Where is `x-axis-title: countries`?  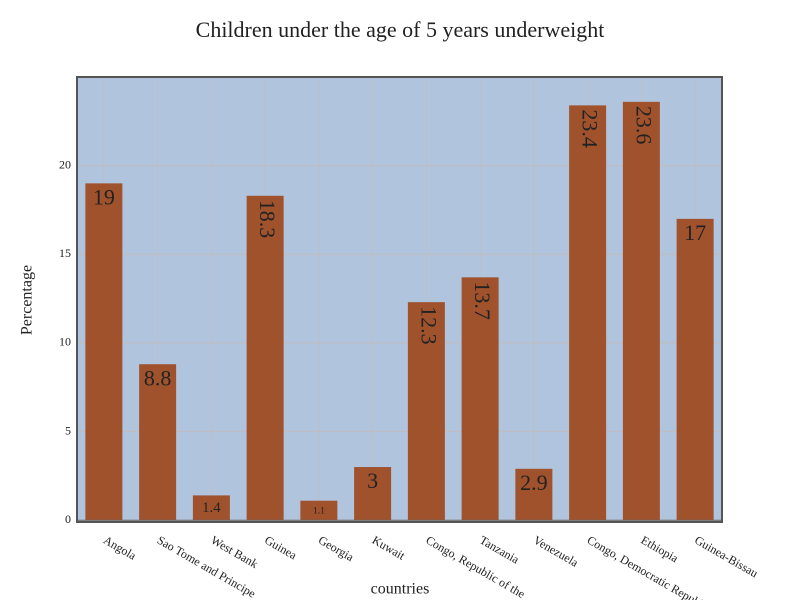
x-axis-title: countries is located at coordinates (400, 589).